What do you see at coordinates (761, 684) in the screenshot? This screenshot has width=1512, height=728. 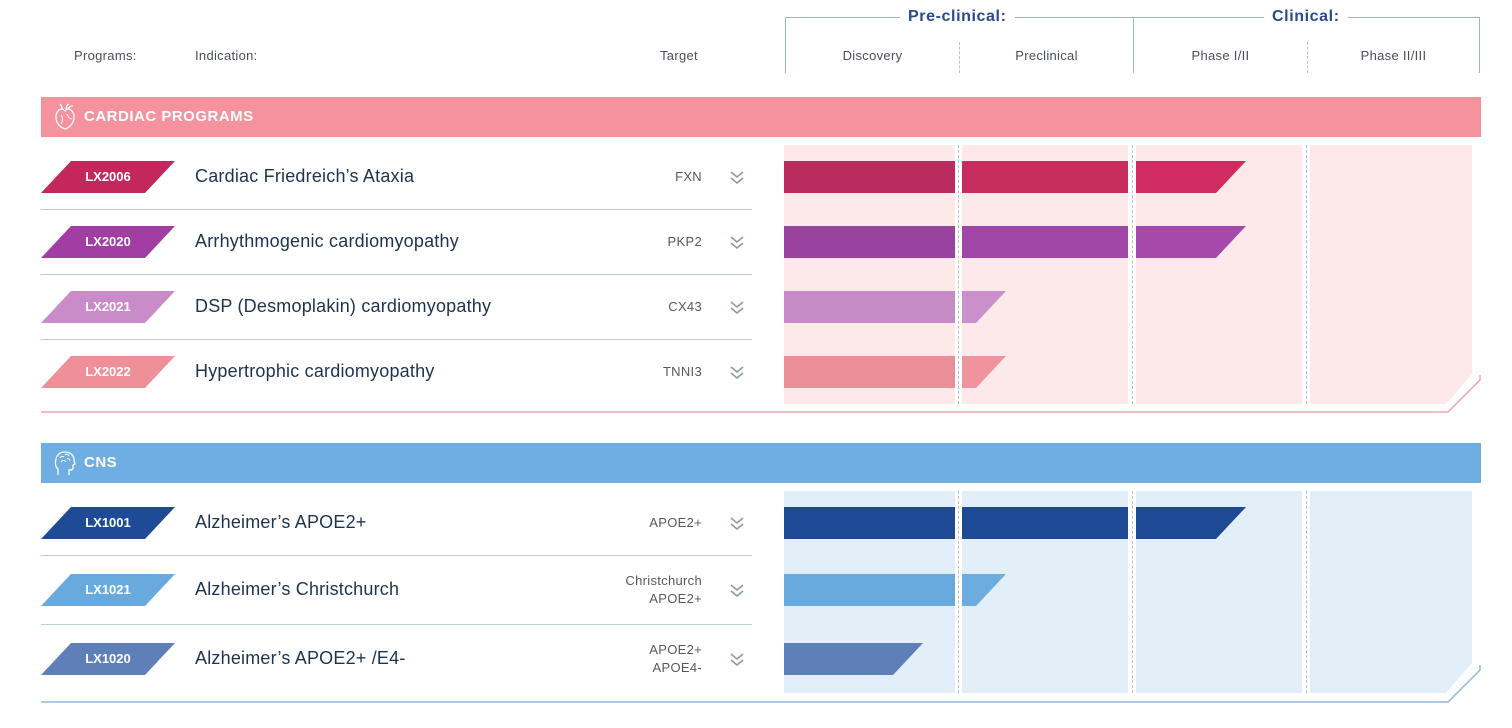 I see `cns-section-outline` at bounding box center [761, 684].